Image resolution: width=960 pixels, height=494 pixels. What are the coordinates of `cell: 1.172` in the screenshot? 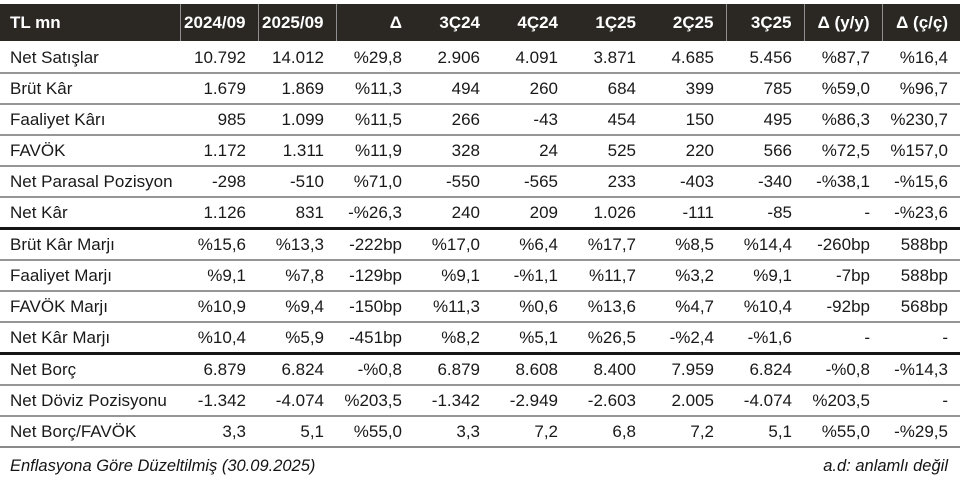 It's located at (219, 150).